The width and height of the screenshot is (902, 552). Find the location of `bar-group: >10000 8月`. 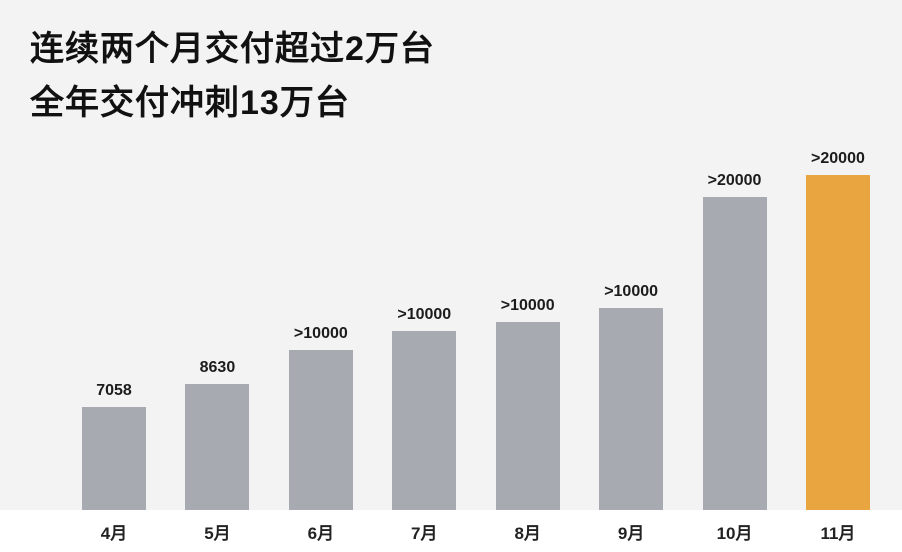

bar-group: >10000 8月 is located at coordinates (528, 424).